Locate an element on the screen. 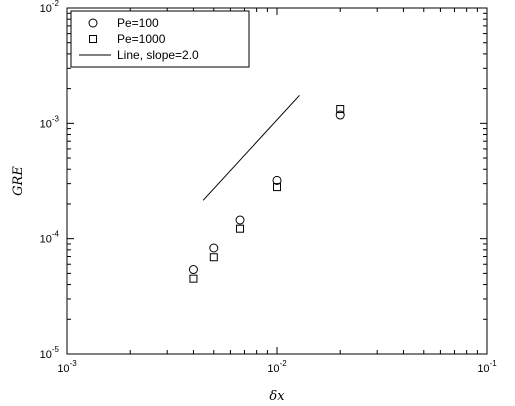 This screenshot has width=515, height=406. legend-circle-symbol is located at coordinates (93, 23).